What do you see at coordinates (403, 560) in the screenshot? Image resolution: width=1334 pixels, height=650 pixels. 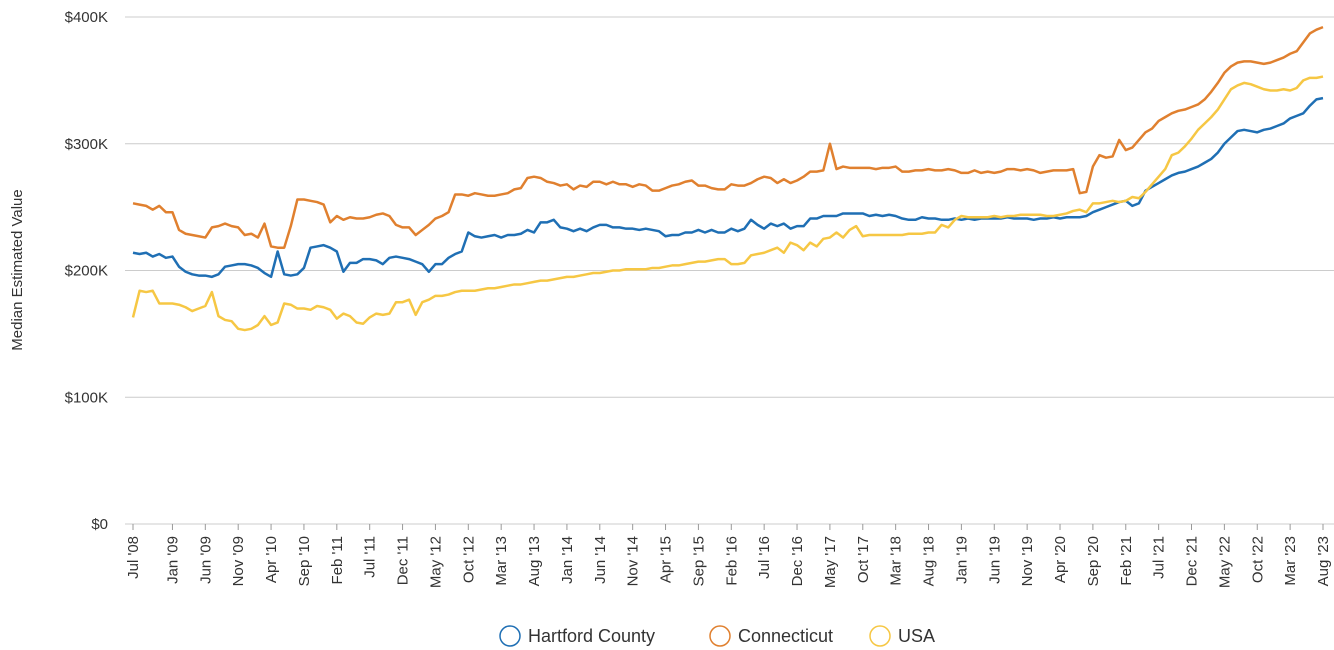 I see `x-tick-label: Dec '11` at bounding box center [403, 560].